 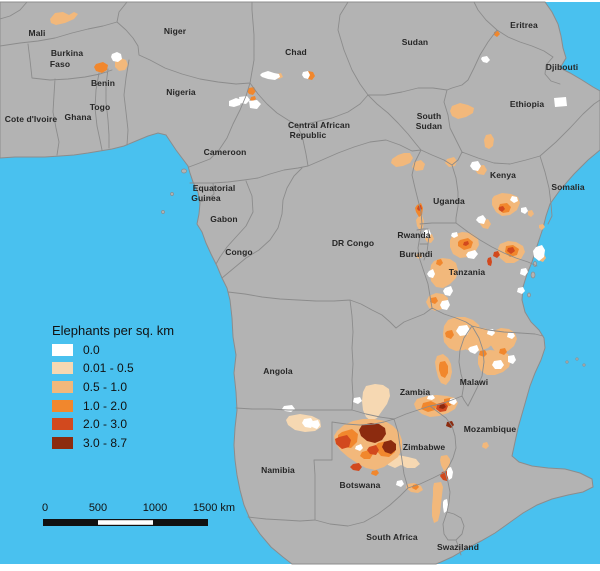 What do you see at coordinates (319, 125) in the screenshot?
I see `country-label-central-african-republic-line1: Central African` at bounding box center [319, 125].